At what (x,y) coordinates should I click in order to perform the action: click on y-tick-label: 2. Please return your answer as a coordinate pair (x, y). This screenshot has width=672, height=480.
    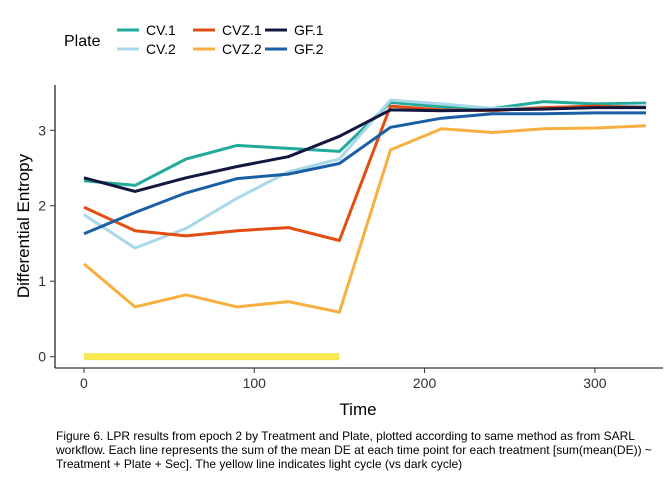
    Looking at the image, I should click on (42, 206).